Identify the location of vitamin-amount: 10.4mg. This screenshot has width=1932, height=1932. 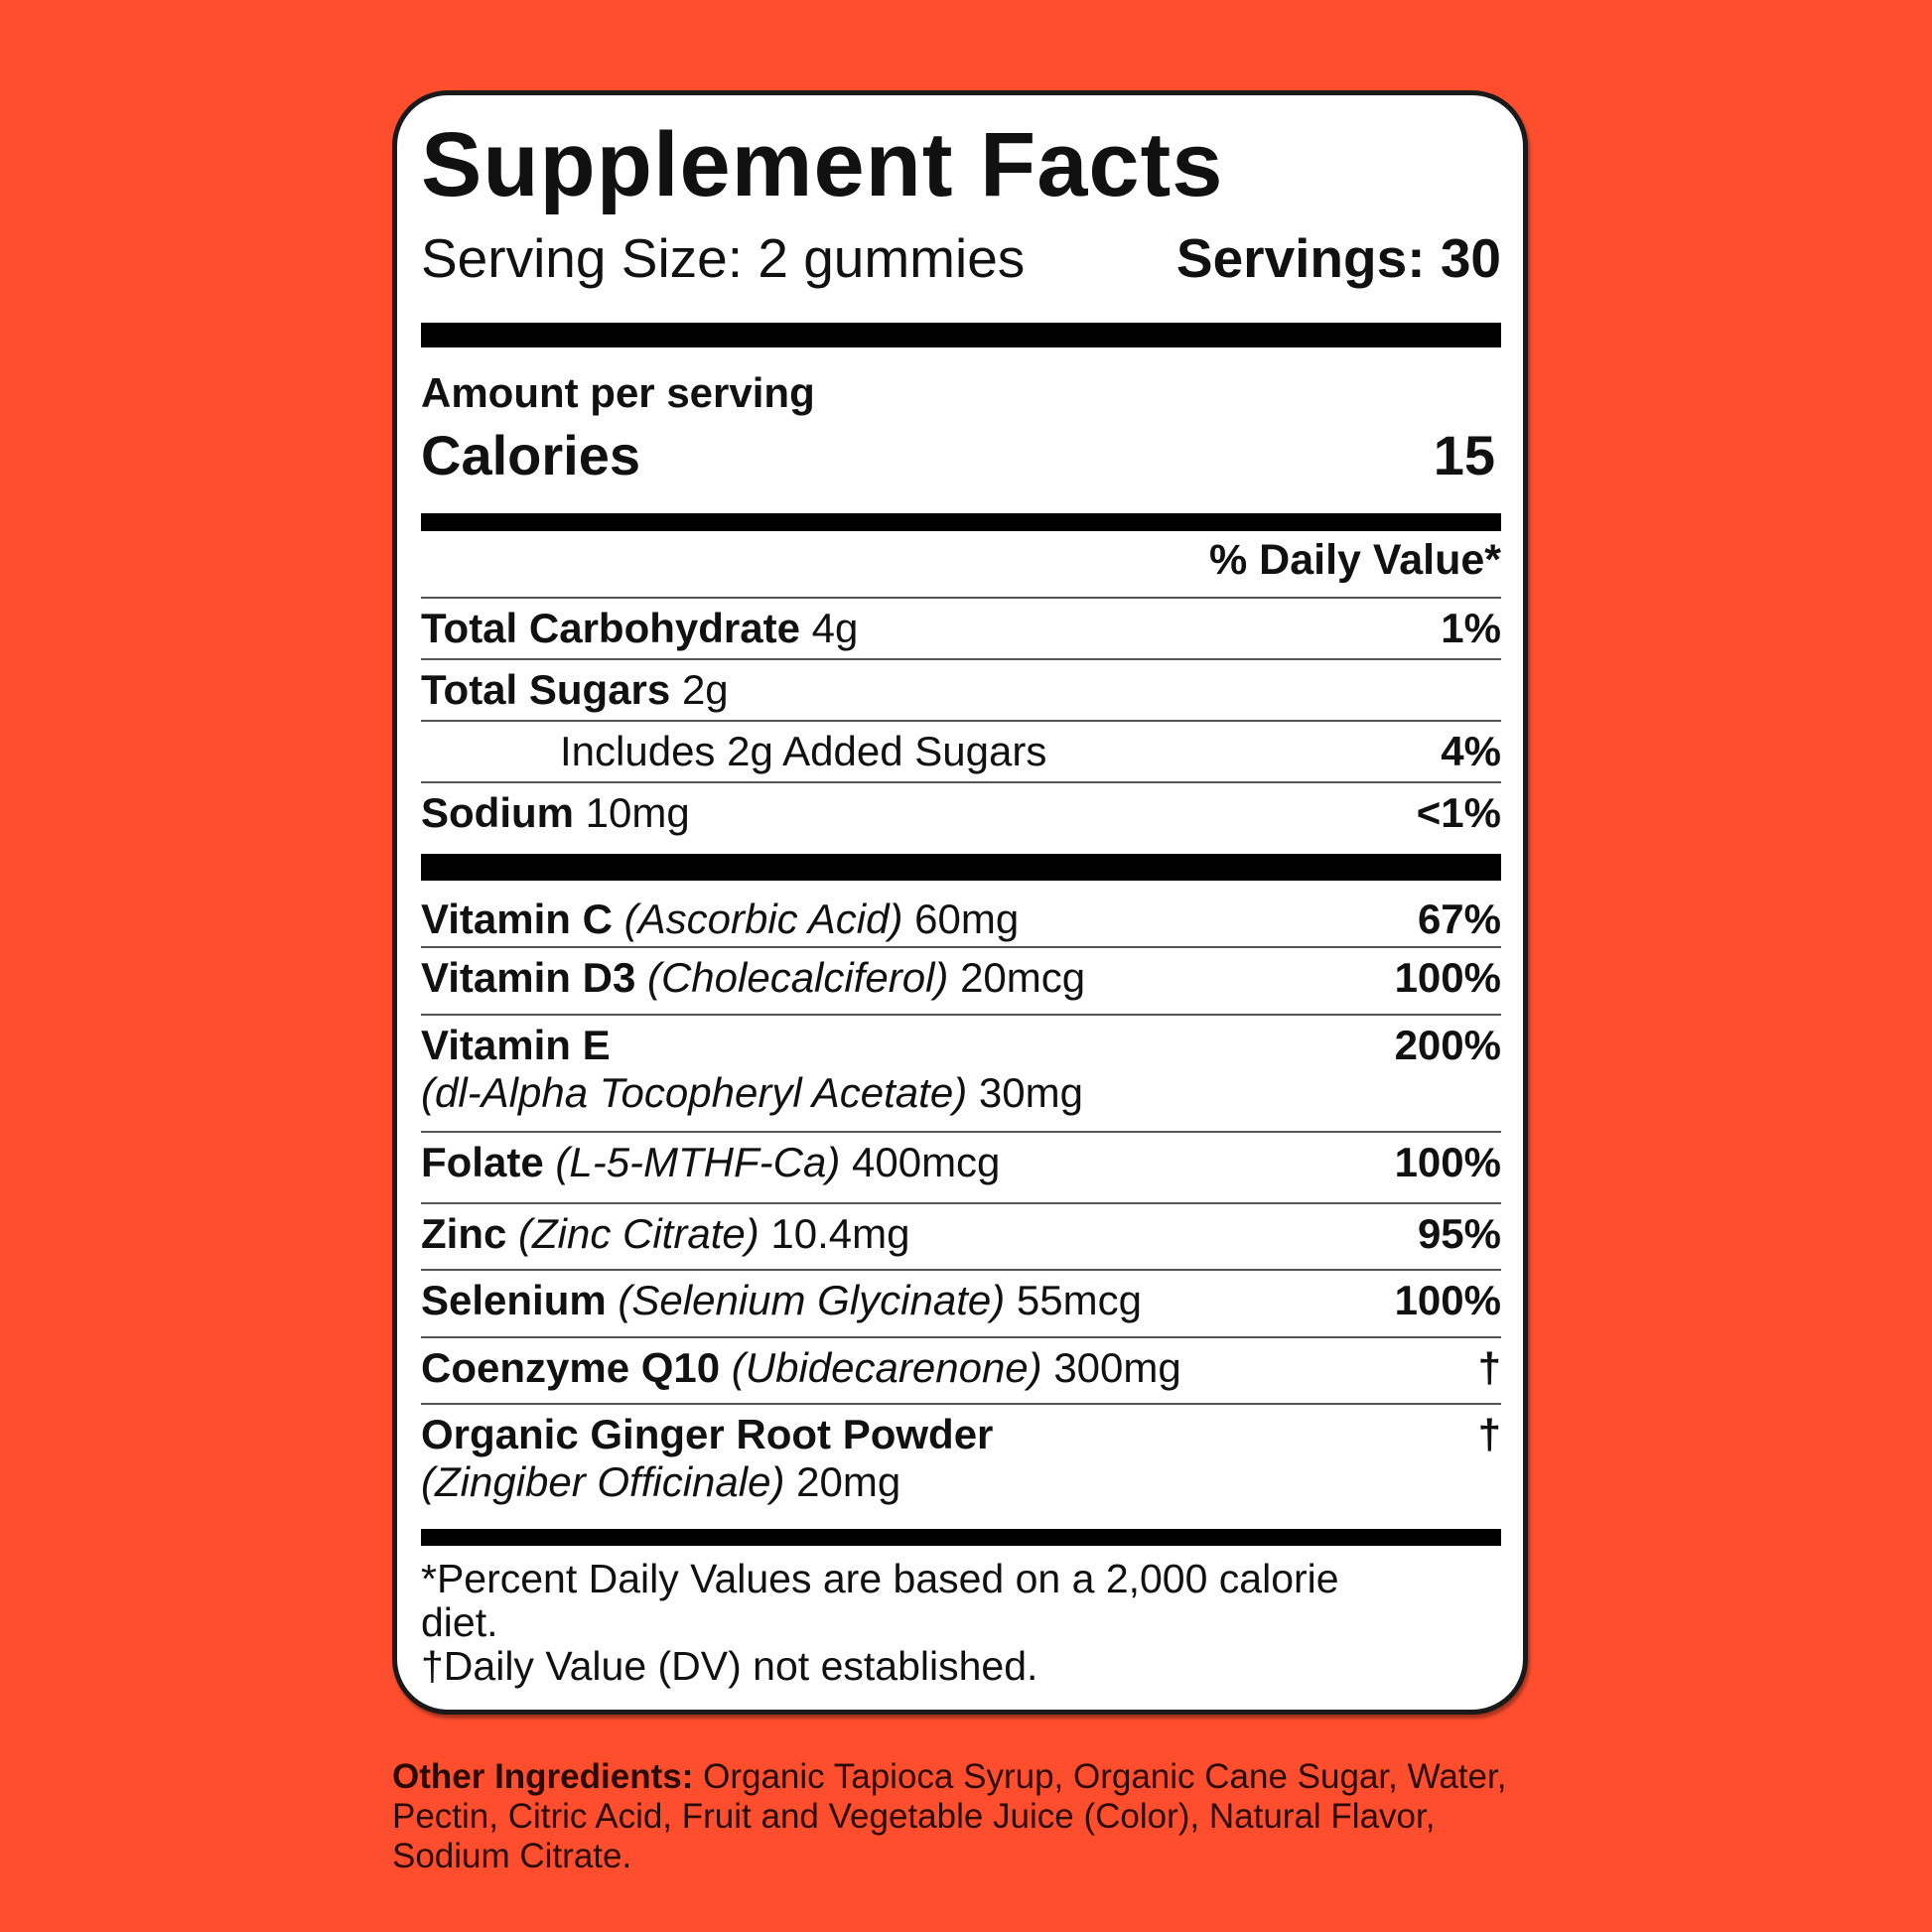
(840, 1233).